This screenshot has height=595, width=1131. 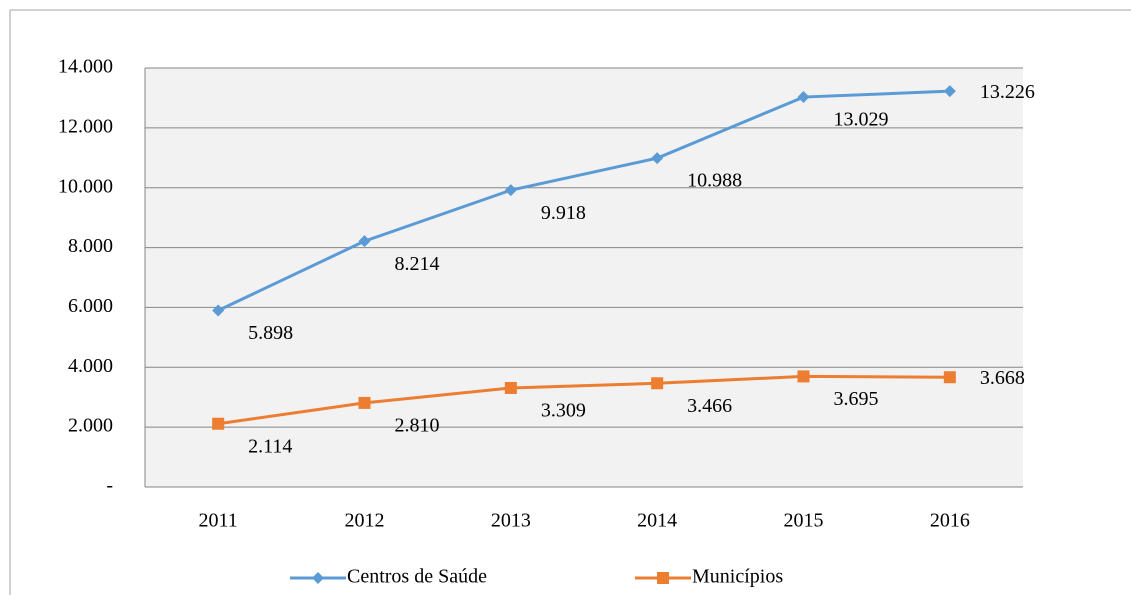 I want to click on data-label: 8.214, so click(x=417, y=264).